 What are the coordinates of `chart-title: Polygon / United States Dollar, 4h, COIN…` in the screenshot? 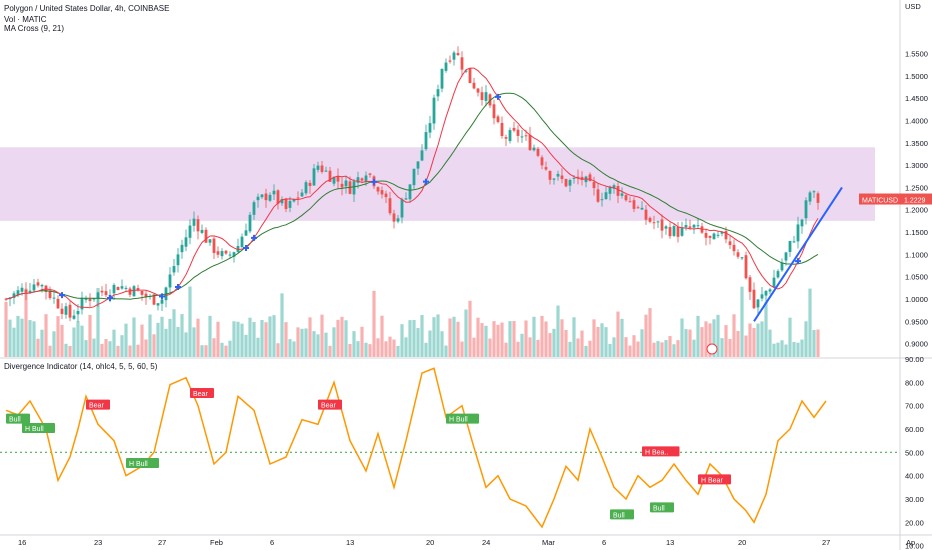 It's located at (87, 8).